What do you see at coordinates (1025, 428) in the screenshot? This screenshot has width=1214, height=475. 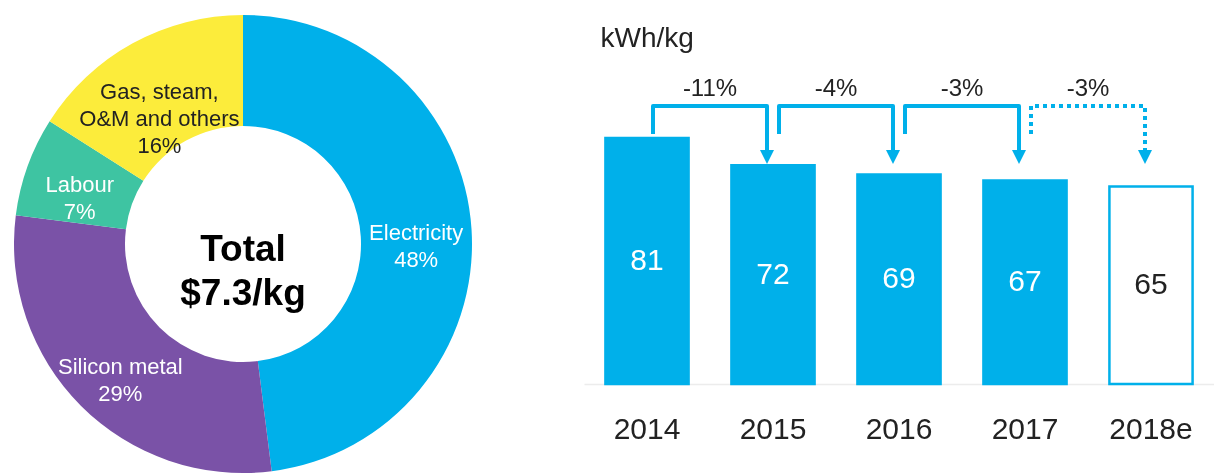 I see `x-tick-label: 2017` at bounding box center [1025, 428].